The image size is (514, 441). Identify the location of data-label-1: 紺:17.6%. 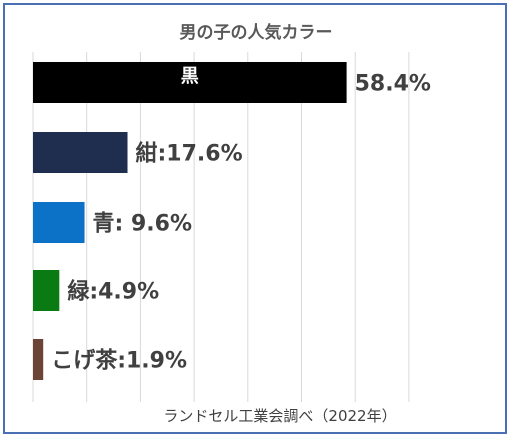
(189, 154).